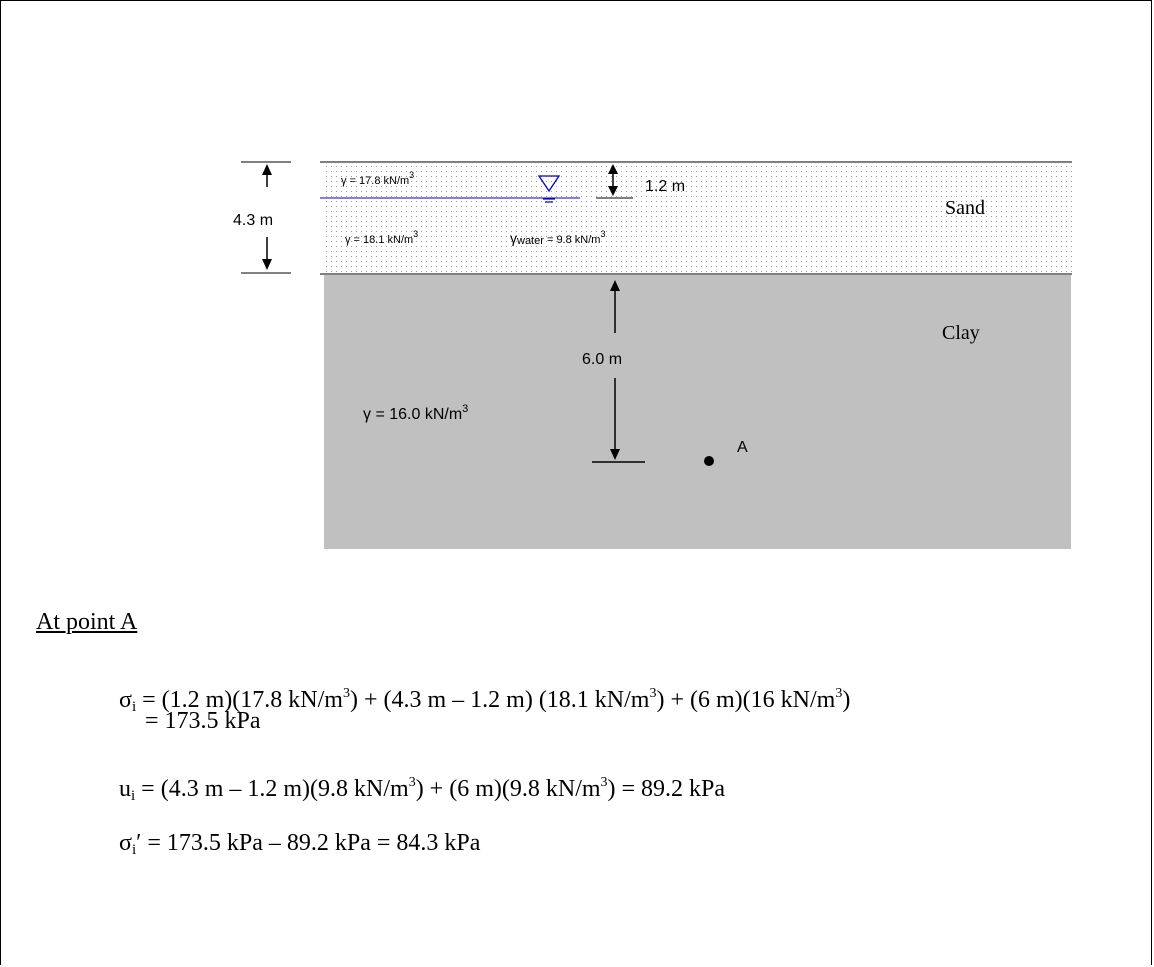 The height and width of the screenshot is (967, 1154). I want to click on effective-stress-equation: σi′ = 173.5 kPa – 89.2 kPa = 84.3 kPa, so click(300, 844).